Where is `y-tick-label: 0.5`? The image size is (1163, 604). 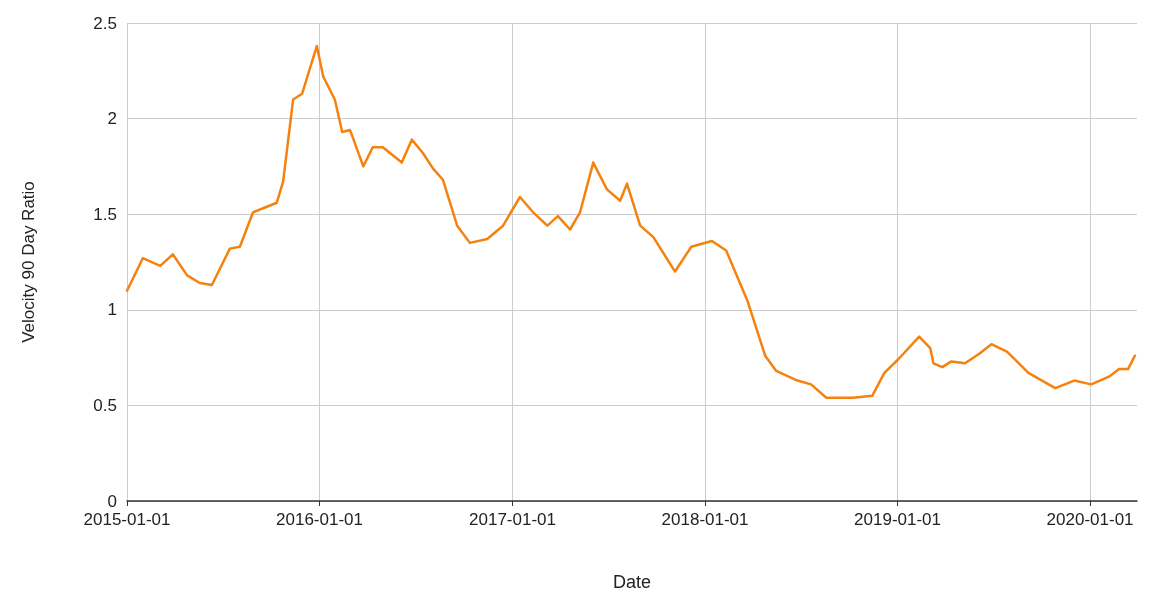
y-tick-label: 0.5 is located at coordinates (105, 405).